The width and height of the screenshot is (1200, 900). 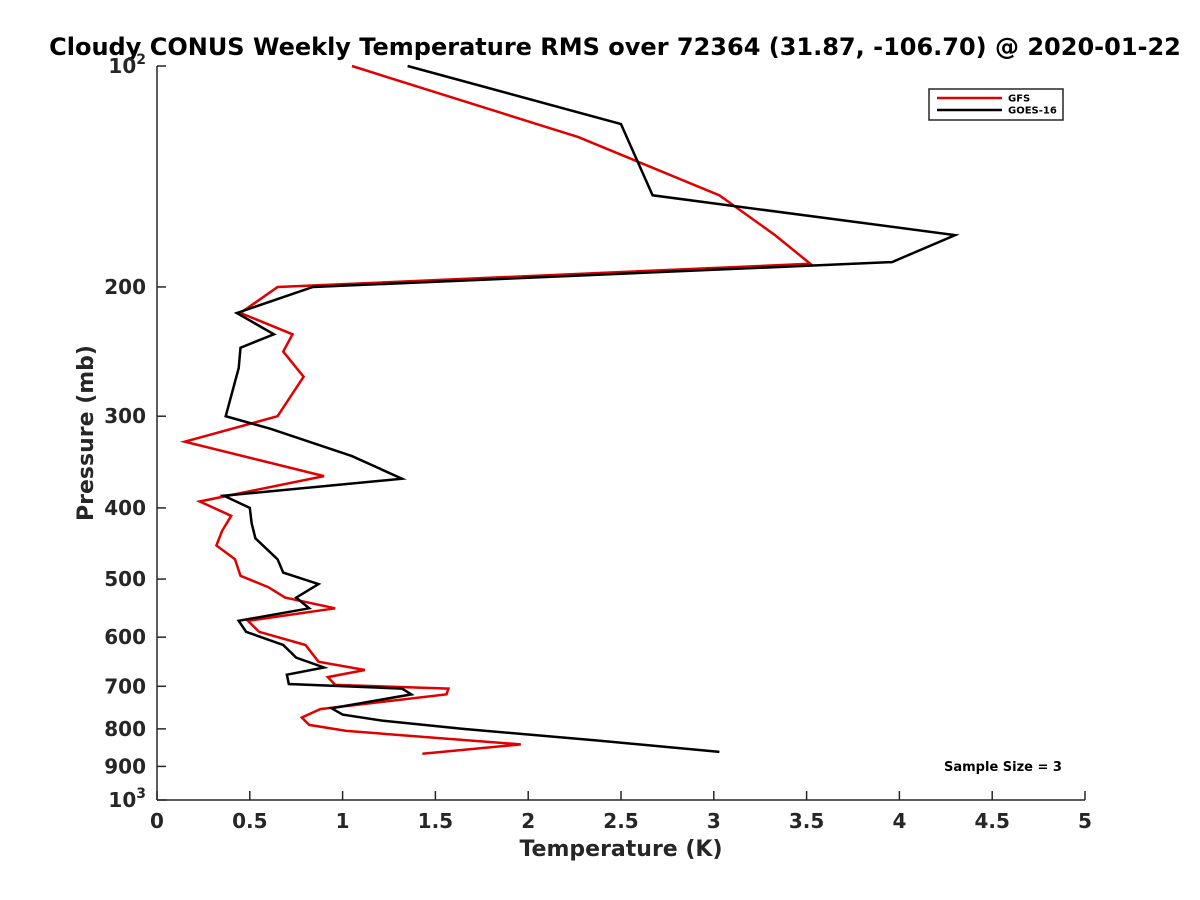 I want to click on x-tick-label: 2, so click(x=528, y=821).